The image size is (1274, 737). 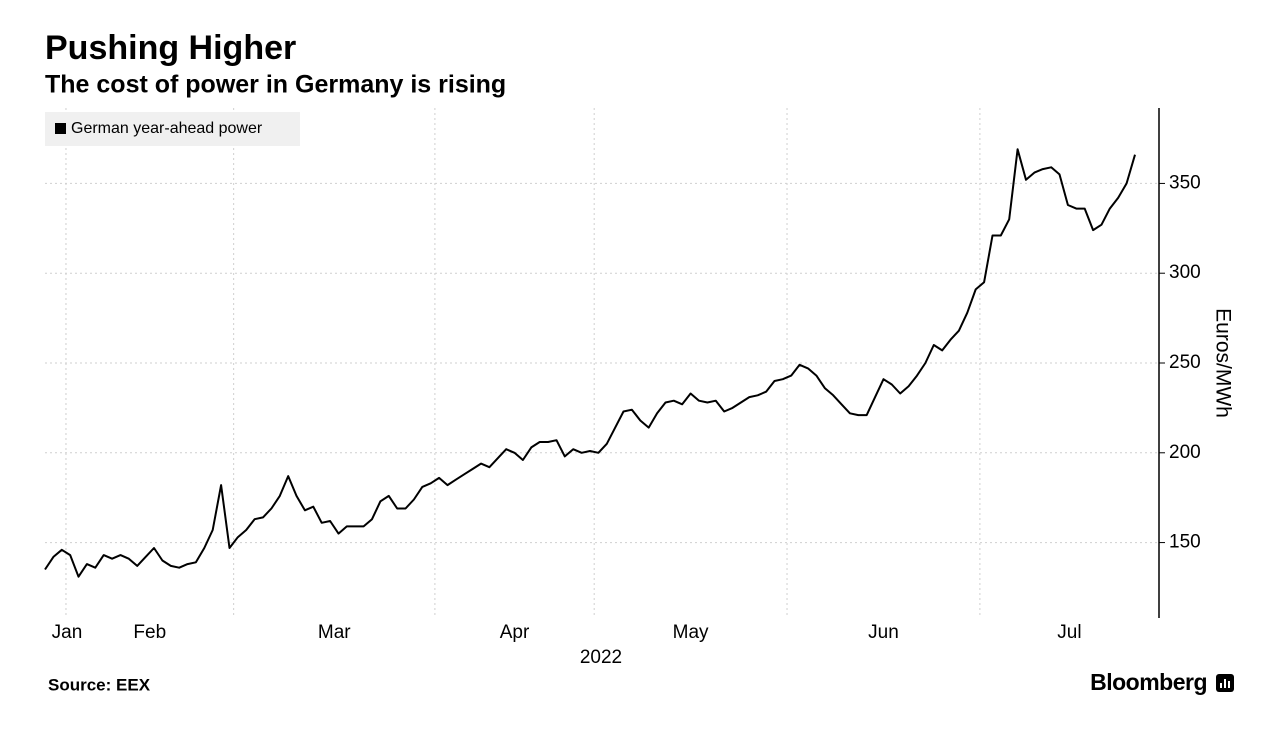 What do you see at coordinates (1185, 452) in the screenshot?
I see `y-tick-label: 200` at bounding box center [1185, 452].